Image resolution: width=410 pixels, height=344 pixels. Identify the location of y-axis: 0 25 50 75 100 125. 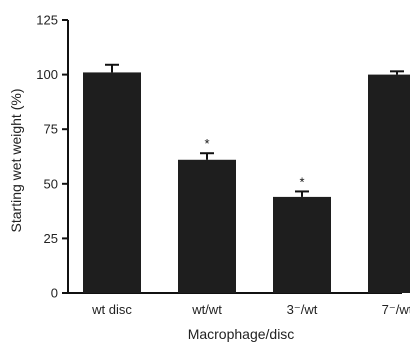
(52, 157).